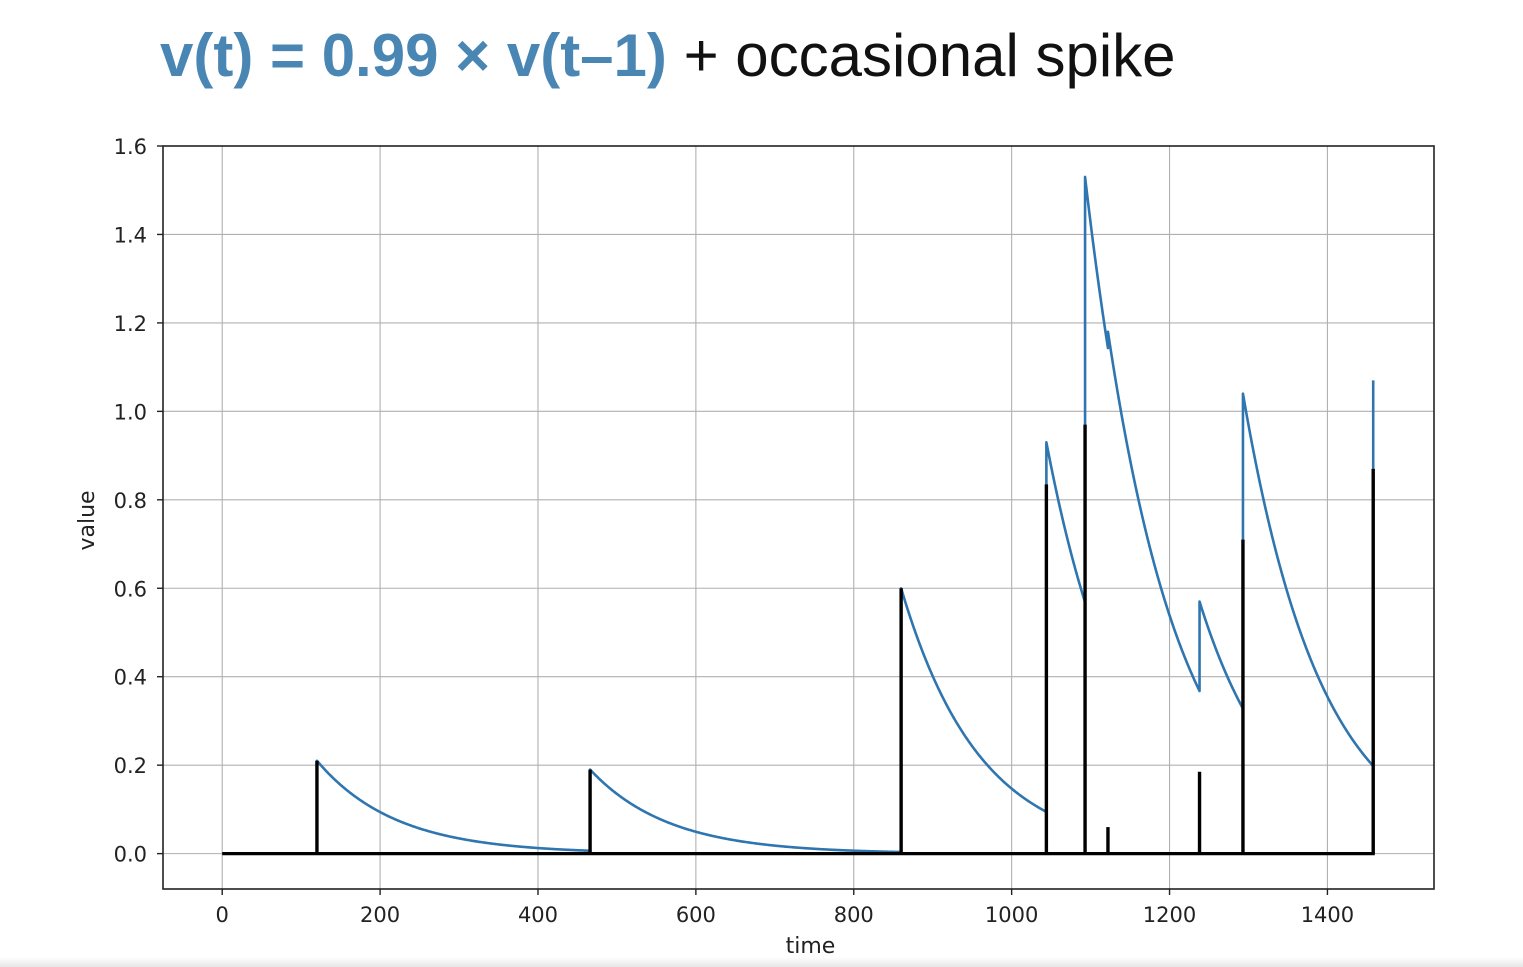 The width and height of the screenshot is (1523, 967). I want to click on slide-title: v(t) = 0.99 × v(t–1) + occasional spike, so click(668, 56).